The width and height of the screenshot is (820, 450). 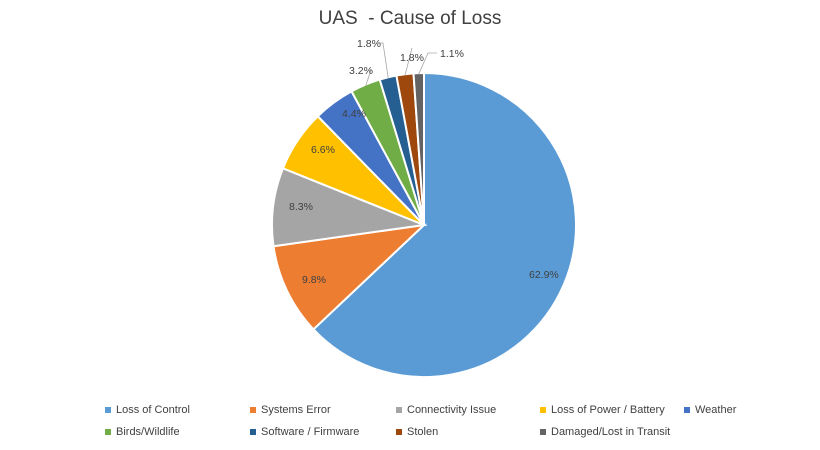 What do you see at coordinates (323, 150) in the screenshot?
I see `data-label: 6.6%` at bounding box center [323, 150].